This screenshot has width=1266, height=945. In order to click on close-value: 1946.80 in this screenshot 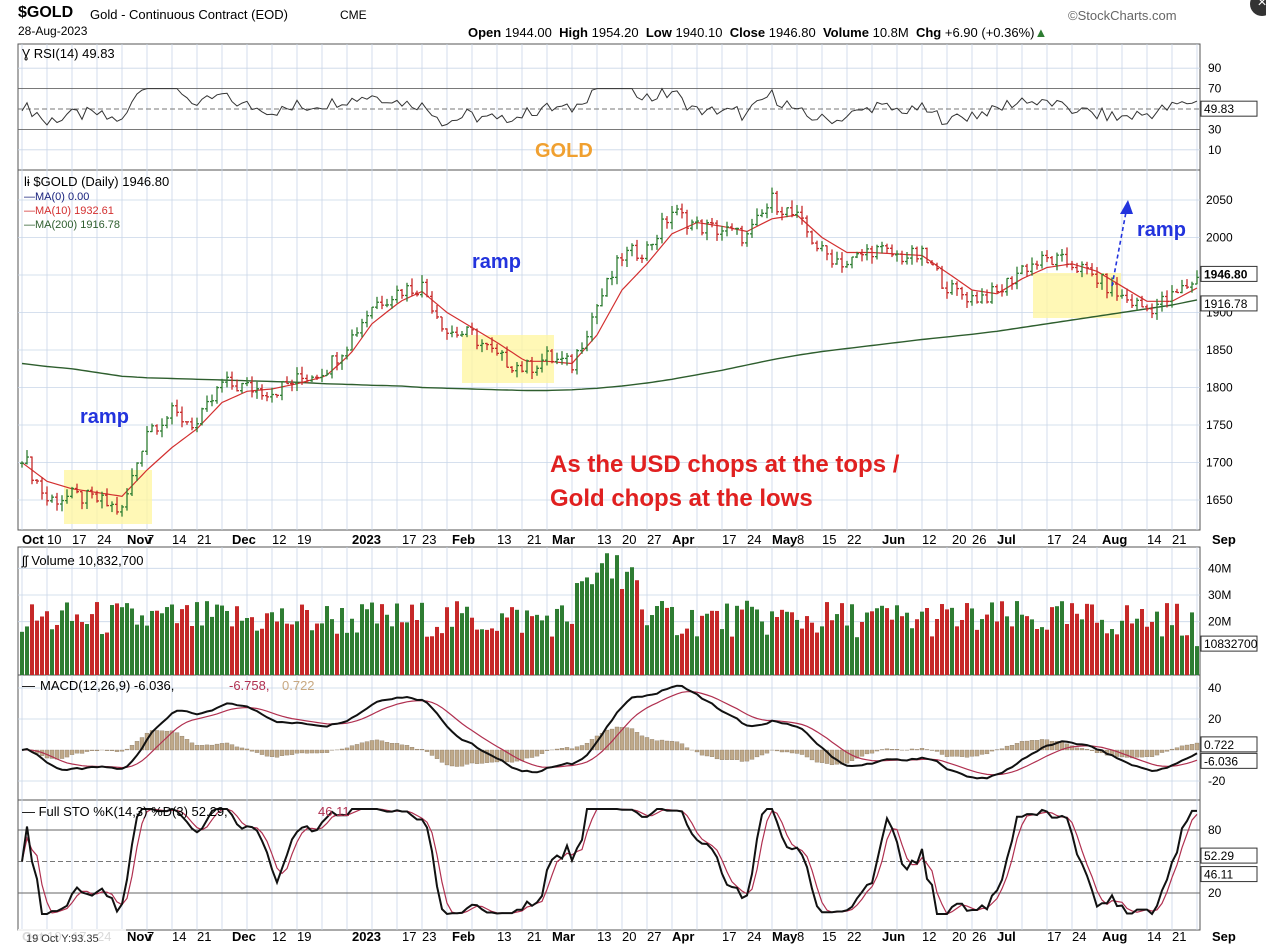, I will do `click(792, 32)`.